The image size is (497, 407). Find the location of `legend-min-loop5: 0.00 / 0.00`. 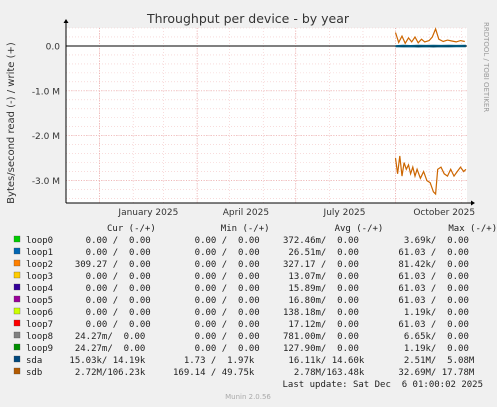

legend-min-loop5: 0.00 / 0.00 is located at coordinates (216, 301).